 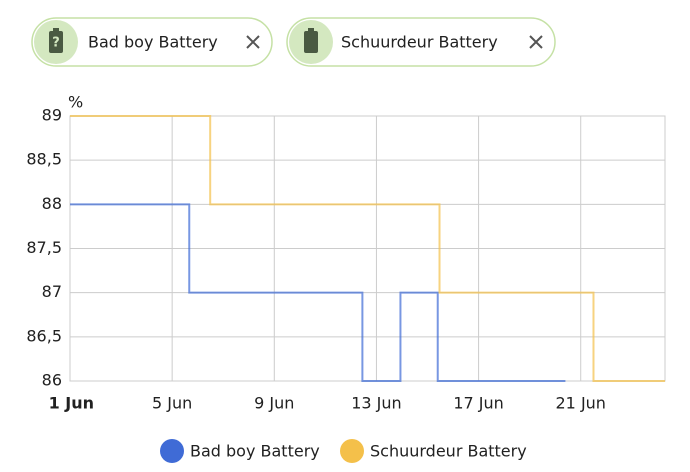 I want to click on legend-label: Schuurdeur Battery, so click(x=448, y=451).